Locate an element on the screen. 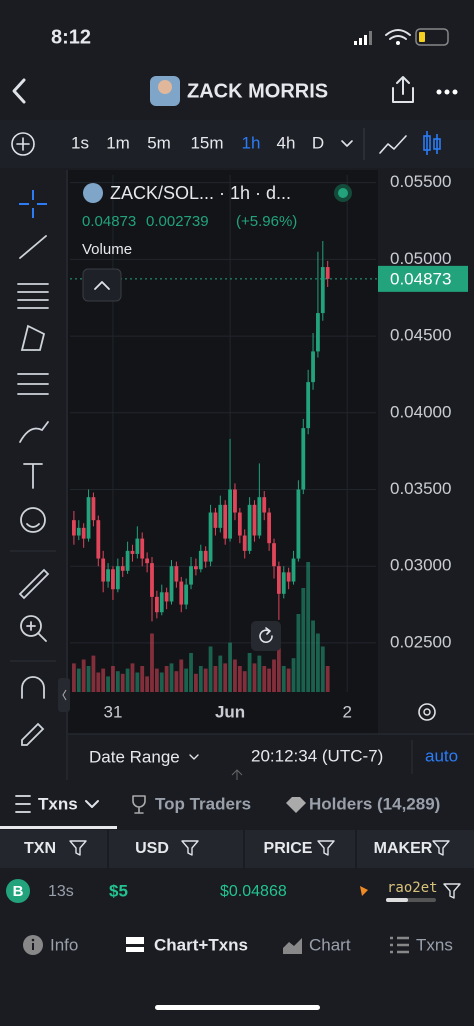  y-tick-label: 0.04000 is located at coordinates (420, 411).